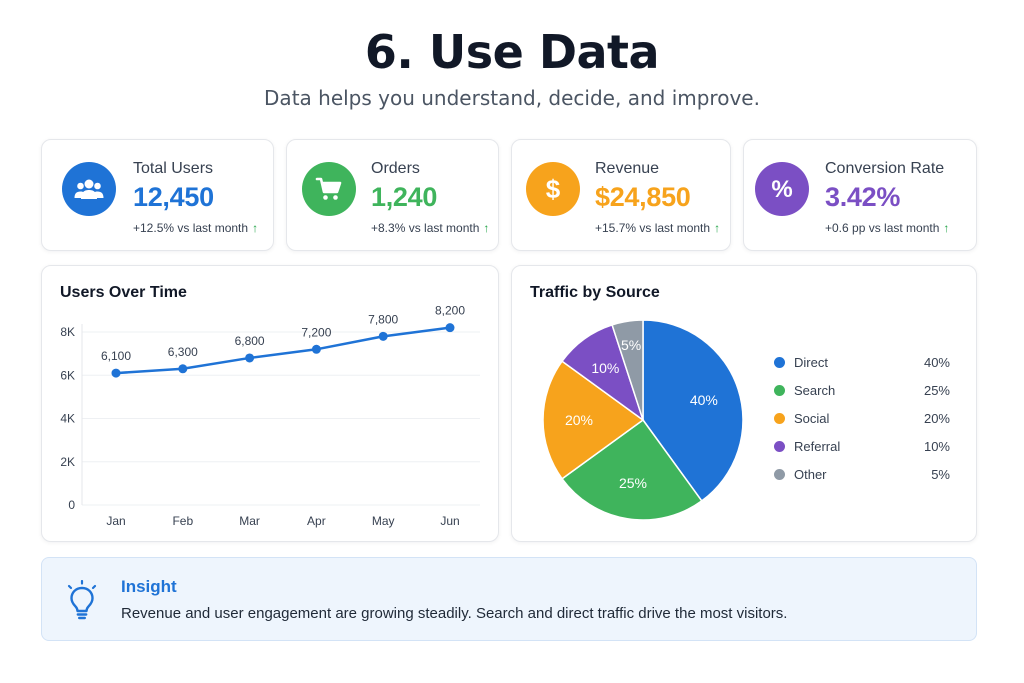  I want to click on legend-label: Other, so click(810, 474).